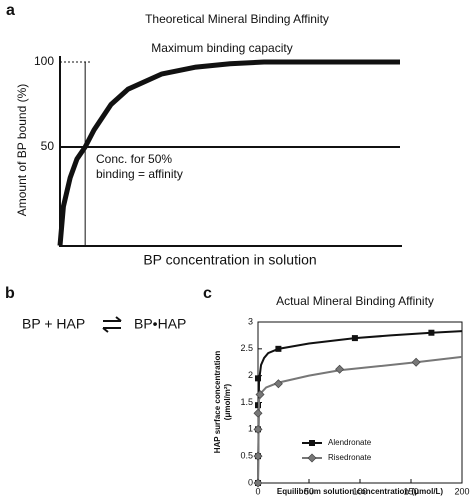 Image resolution: width=474 pixels, height=497 pixels. Describe the element at coordinates (227, 401) in the screenshot. I see `y-axis-label: (μmol/m²)` at that location.